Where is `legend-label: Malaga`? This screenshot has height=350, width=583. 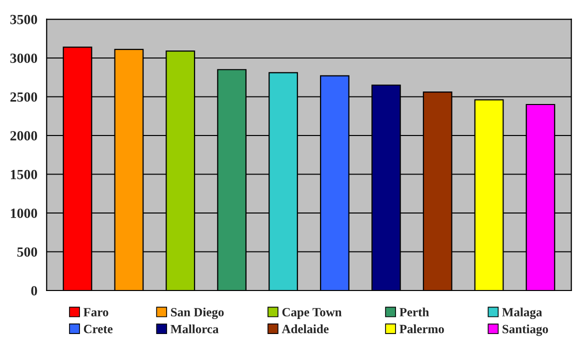 legend-label: Malaga is located at coordinates (522, 314).